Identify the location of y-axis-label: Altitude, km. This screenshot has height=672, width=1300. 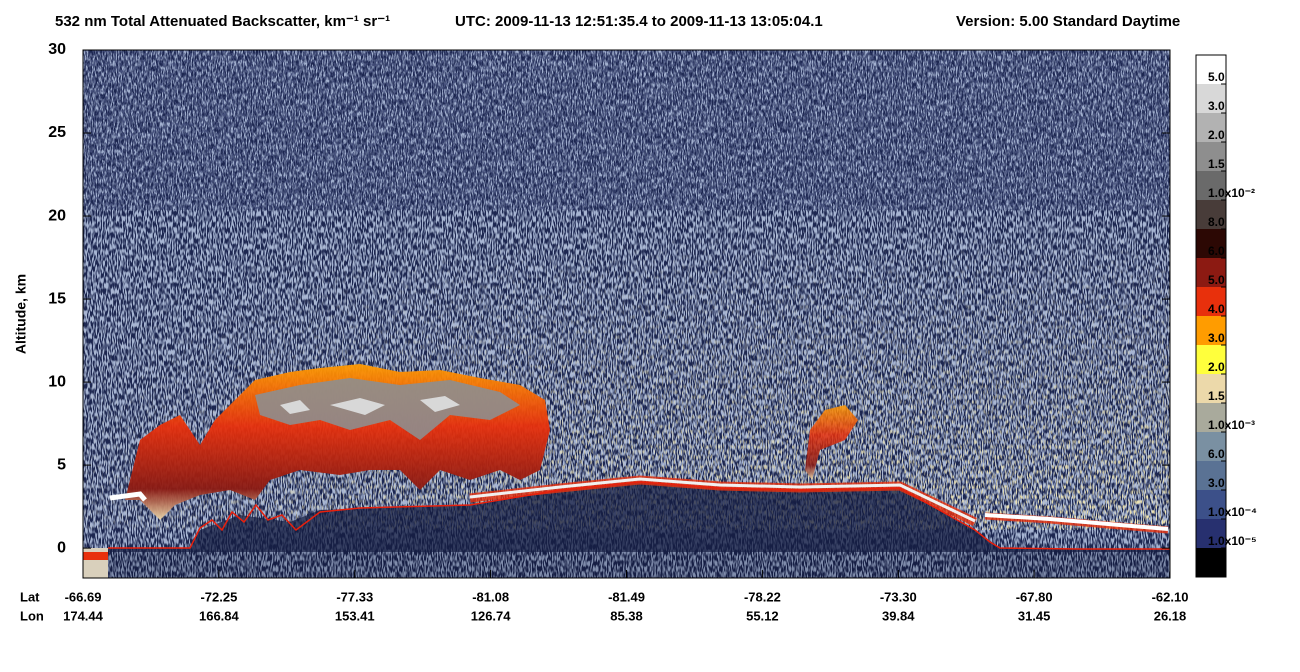
(21, 314).